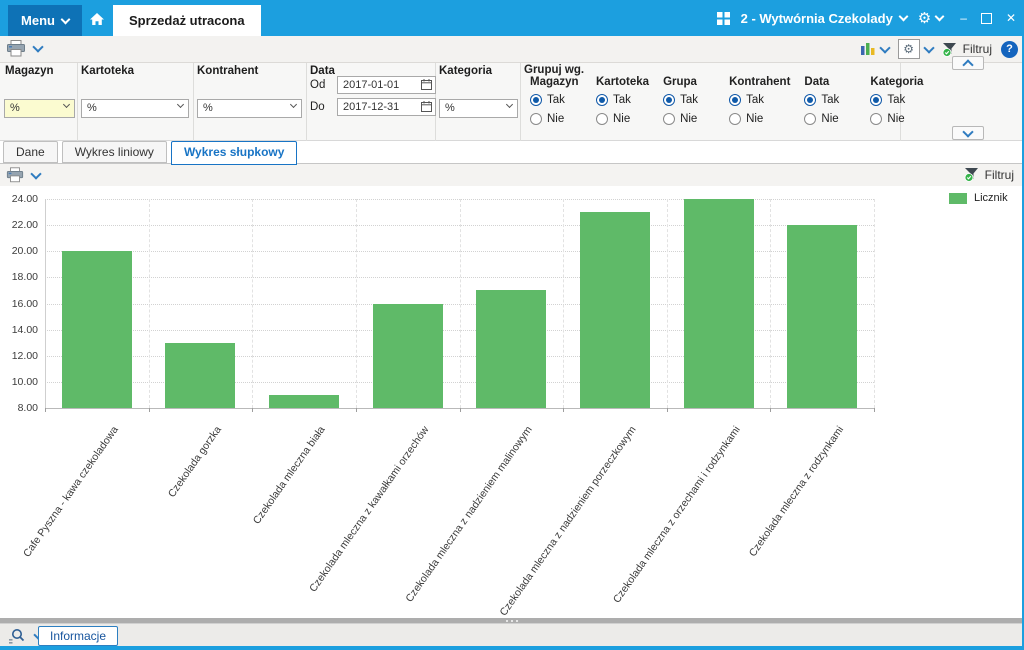  I want to click on magazyn-select: %, so click(39, 108).